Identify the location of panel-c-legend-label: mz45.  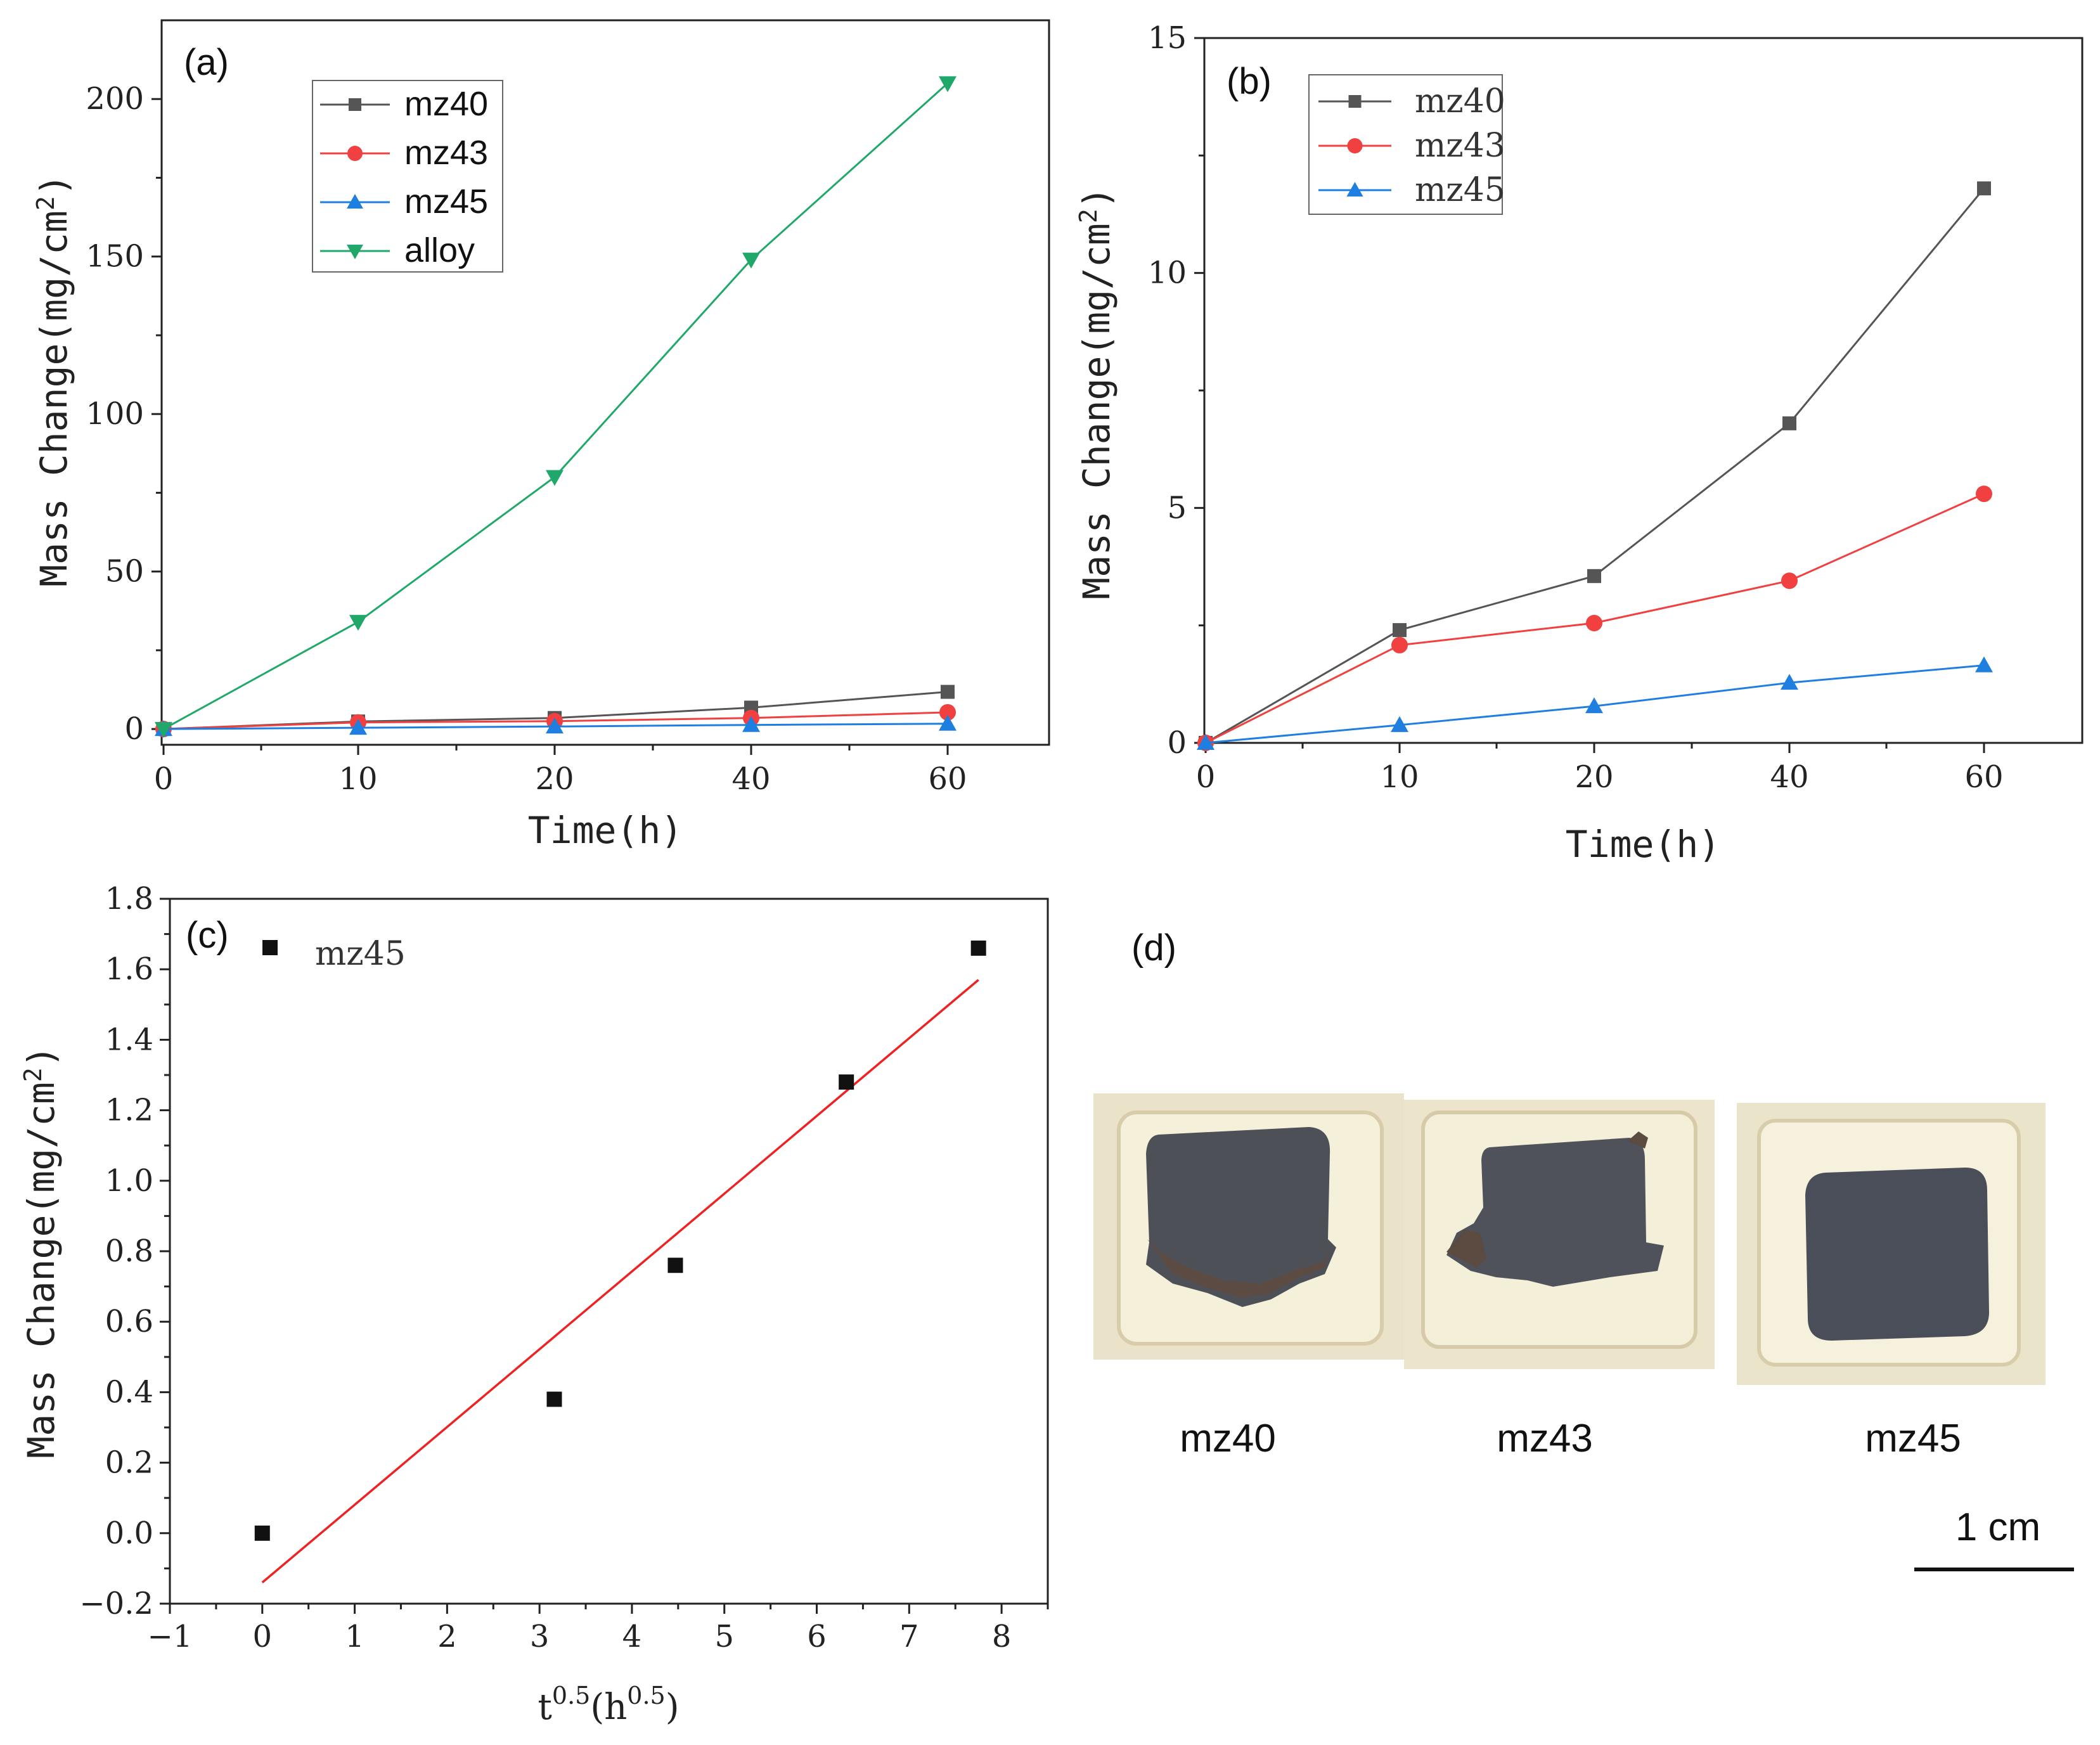
(360, 954).